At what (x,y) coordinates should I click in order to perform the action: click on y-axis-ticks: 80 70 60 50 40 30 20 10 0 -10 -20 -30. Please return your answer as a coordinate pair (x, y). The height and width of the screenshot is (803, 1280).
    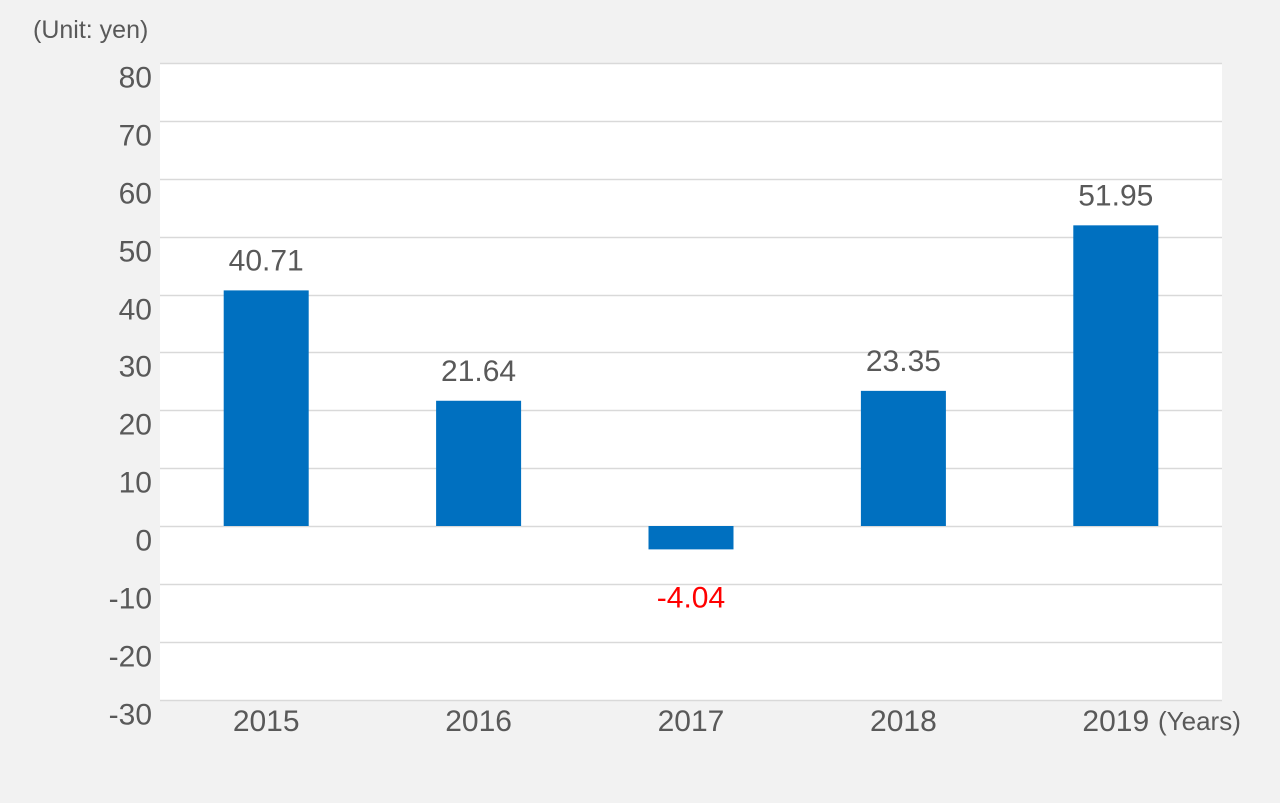
    Looking at the image, I should click on (130, 397).